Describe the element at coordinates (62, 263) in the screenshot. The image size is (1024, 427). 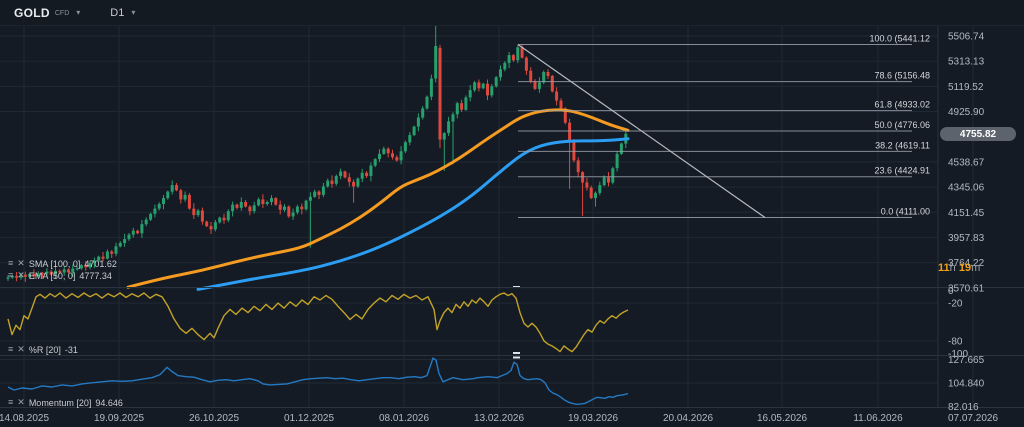
I see `sma-legend: ≡ ✕ SMA [100, 0] 4701.62` at that location.